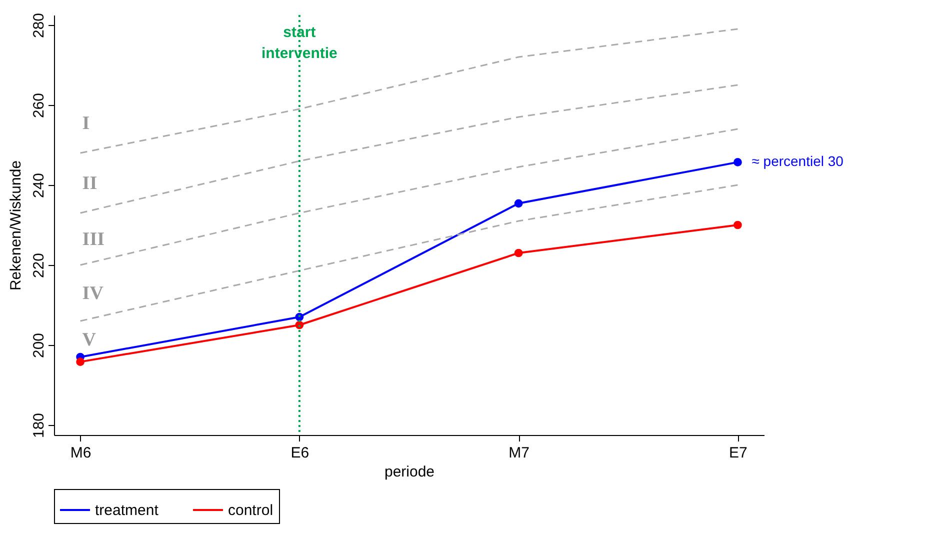 The width and height of the screenshot is (951, 558). Describe the element at coordinates (86, 123) in the screenshot. I see `annotation: I` at that location.